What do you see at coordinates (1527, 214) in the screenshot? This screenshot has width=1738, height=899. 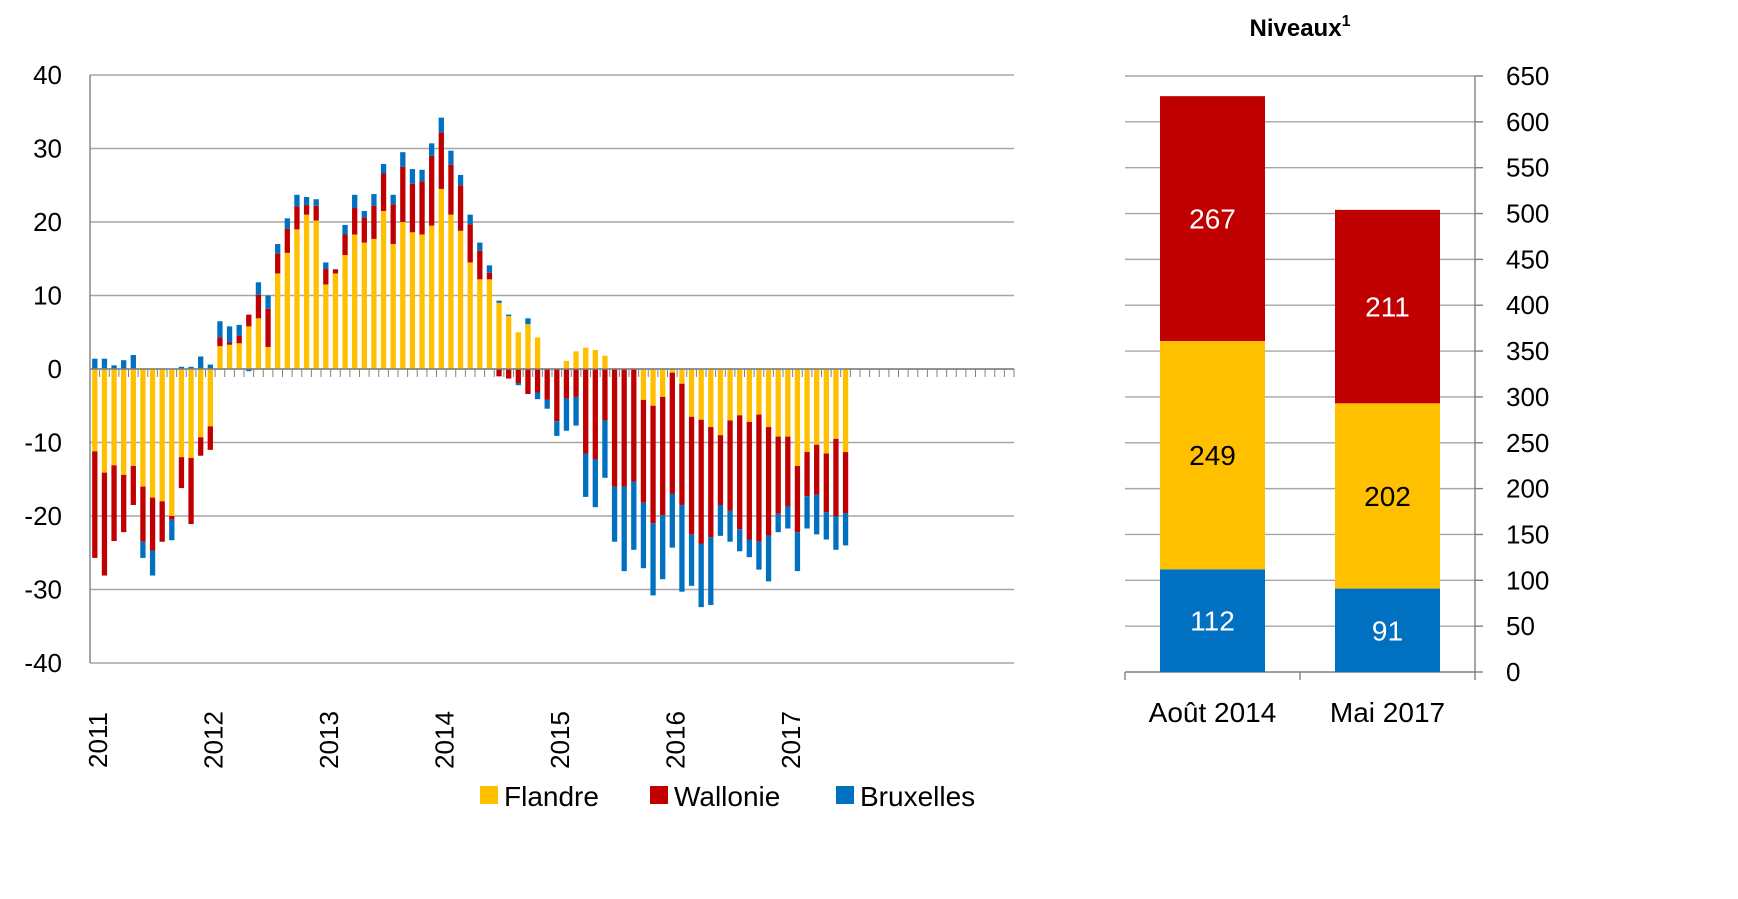 I see `right-y-tick-label: 500` at bounding box center [1527, 214].